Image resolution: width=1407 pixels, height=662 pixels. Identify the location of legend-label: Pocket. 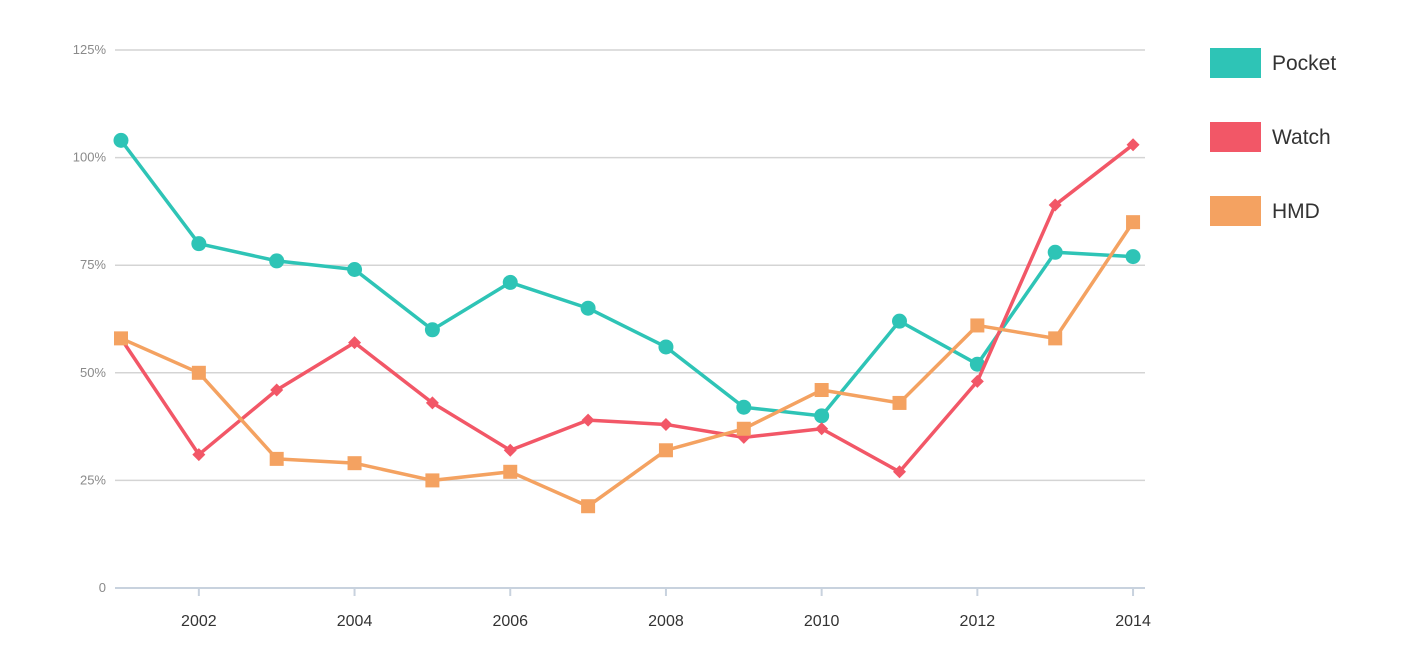
(1304, 63).